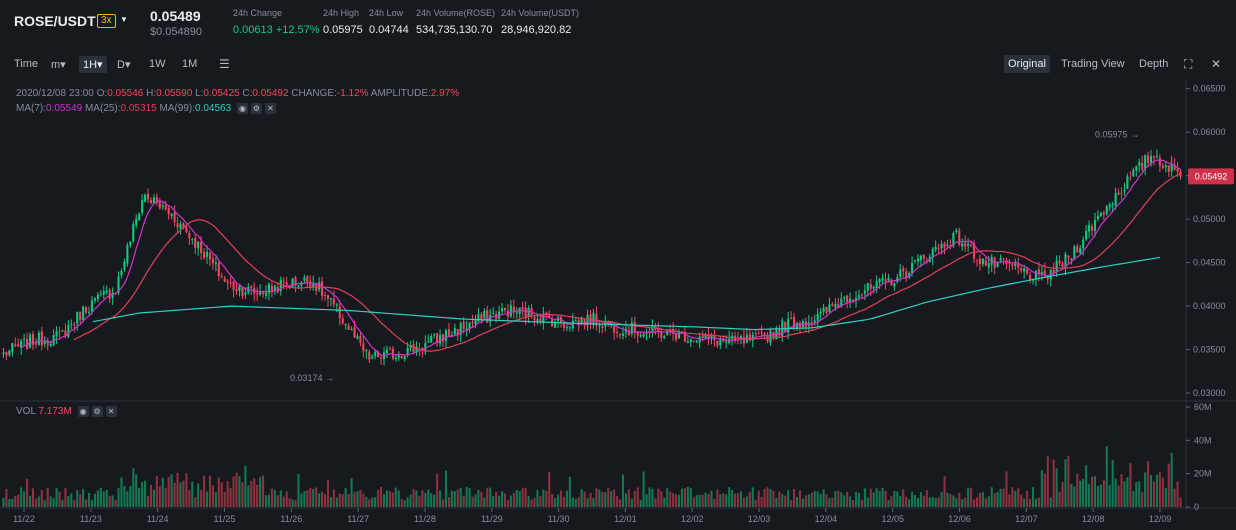 The height and width of the screenshot is (530, 1236). I want to click on interval-minutes: m▾, so click(58, 65).